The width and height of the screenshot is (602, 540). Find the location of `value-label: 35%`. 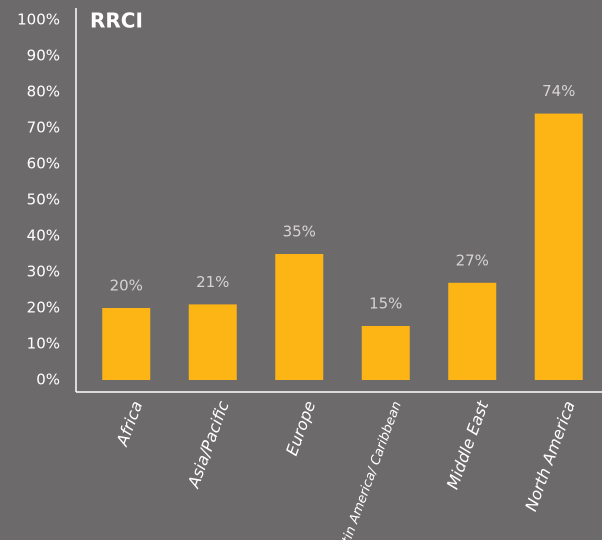

value-label: 35% is located at coordinates (299, 232).